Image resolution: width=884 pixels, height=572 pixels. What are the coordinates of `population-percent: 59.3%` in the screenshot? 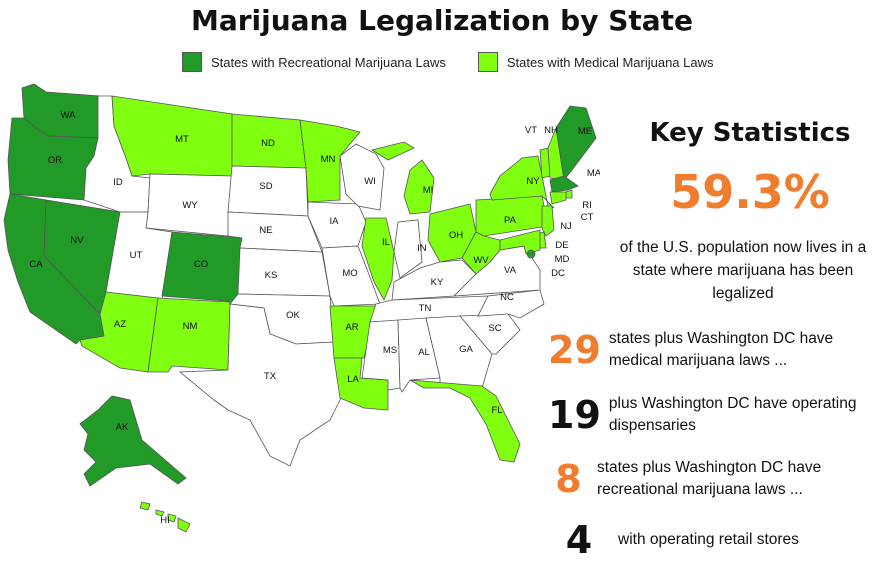 It's located at (750, 192).